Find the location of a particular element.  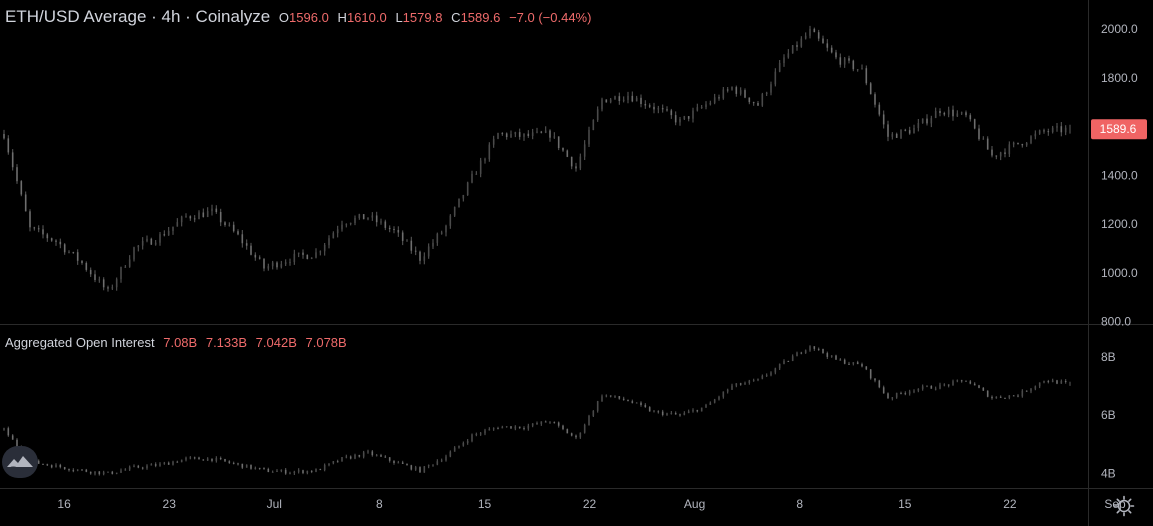

time-tick-label: 22 is located at coordinates (1010, 504).